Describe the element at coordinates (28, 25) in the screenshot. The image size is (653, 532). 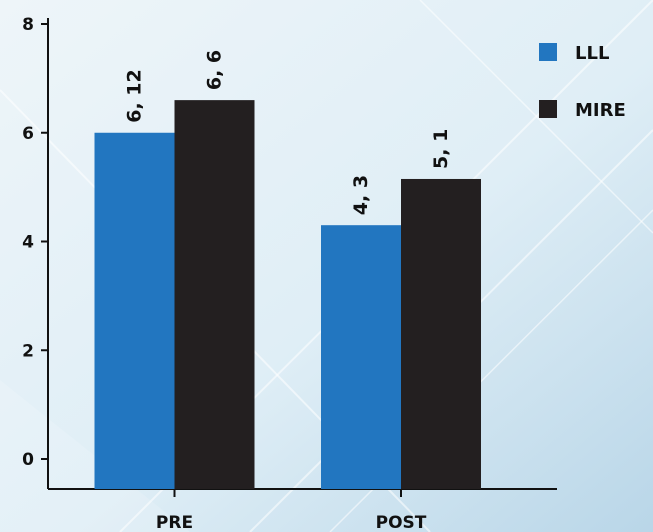
I see `y-tick-label: 8` at that location.